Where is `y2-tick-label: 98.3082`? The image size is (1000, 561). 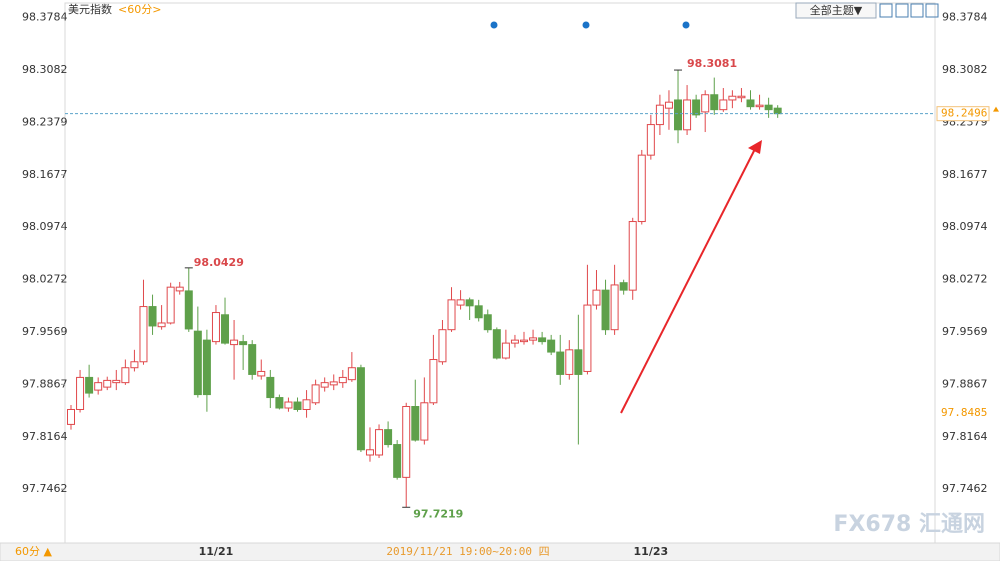
y2-tick-label: 98.3082 is located at coordinates (965, 69).